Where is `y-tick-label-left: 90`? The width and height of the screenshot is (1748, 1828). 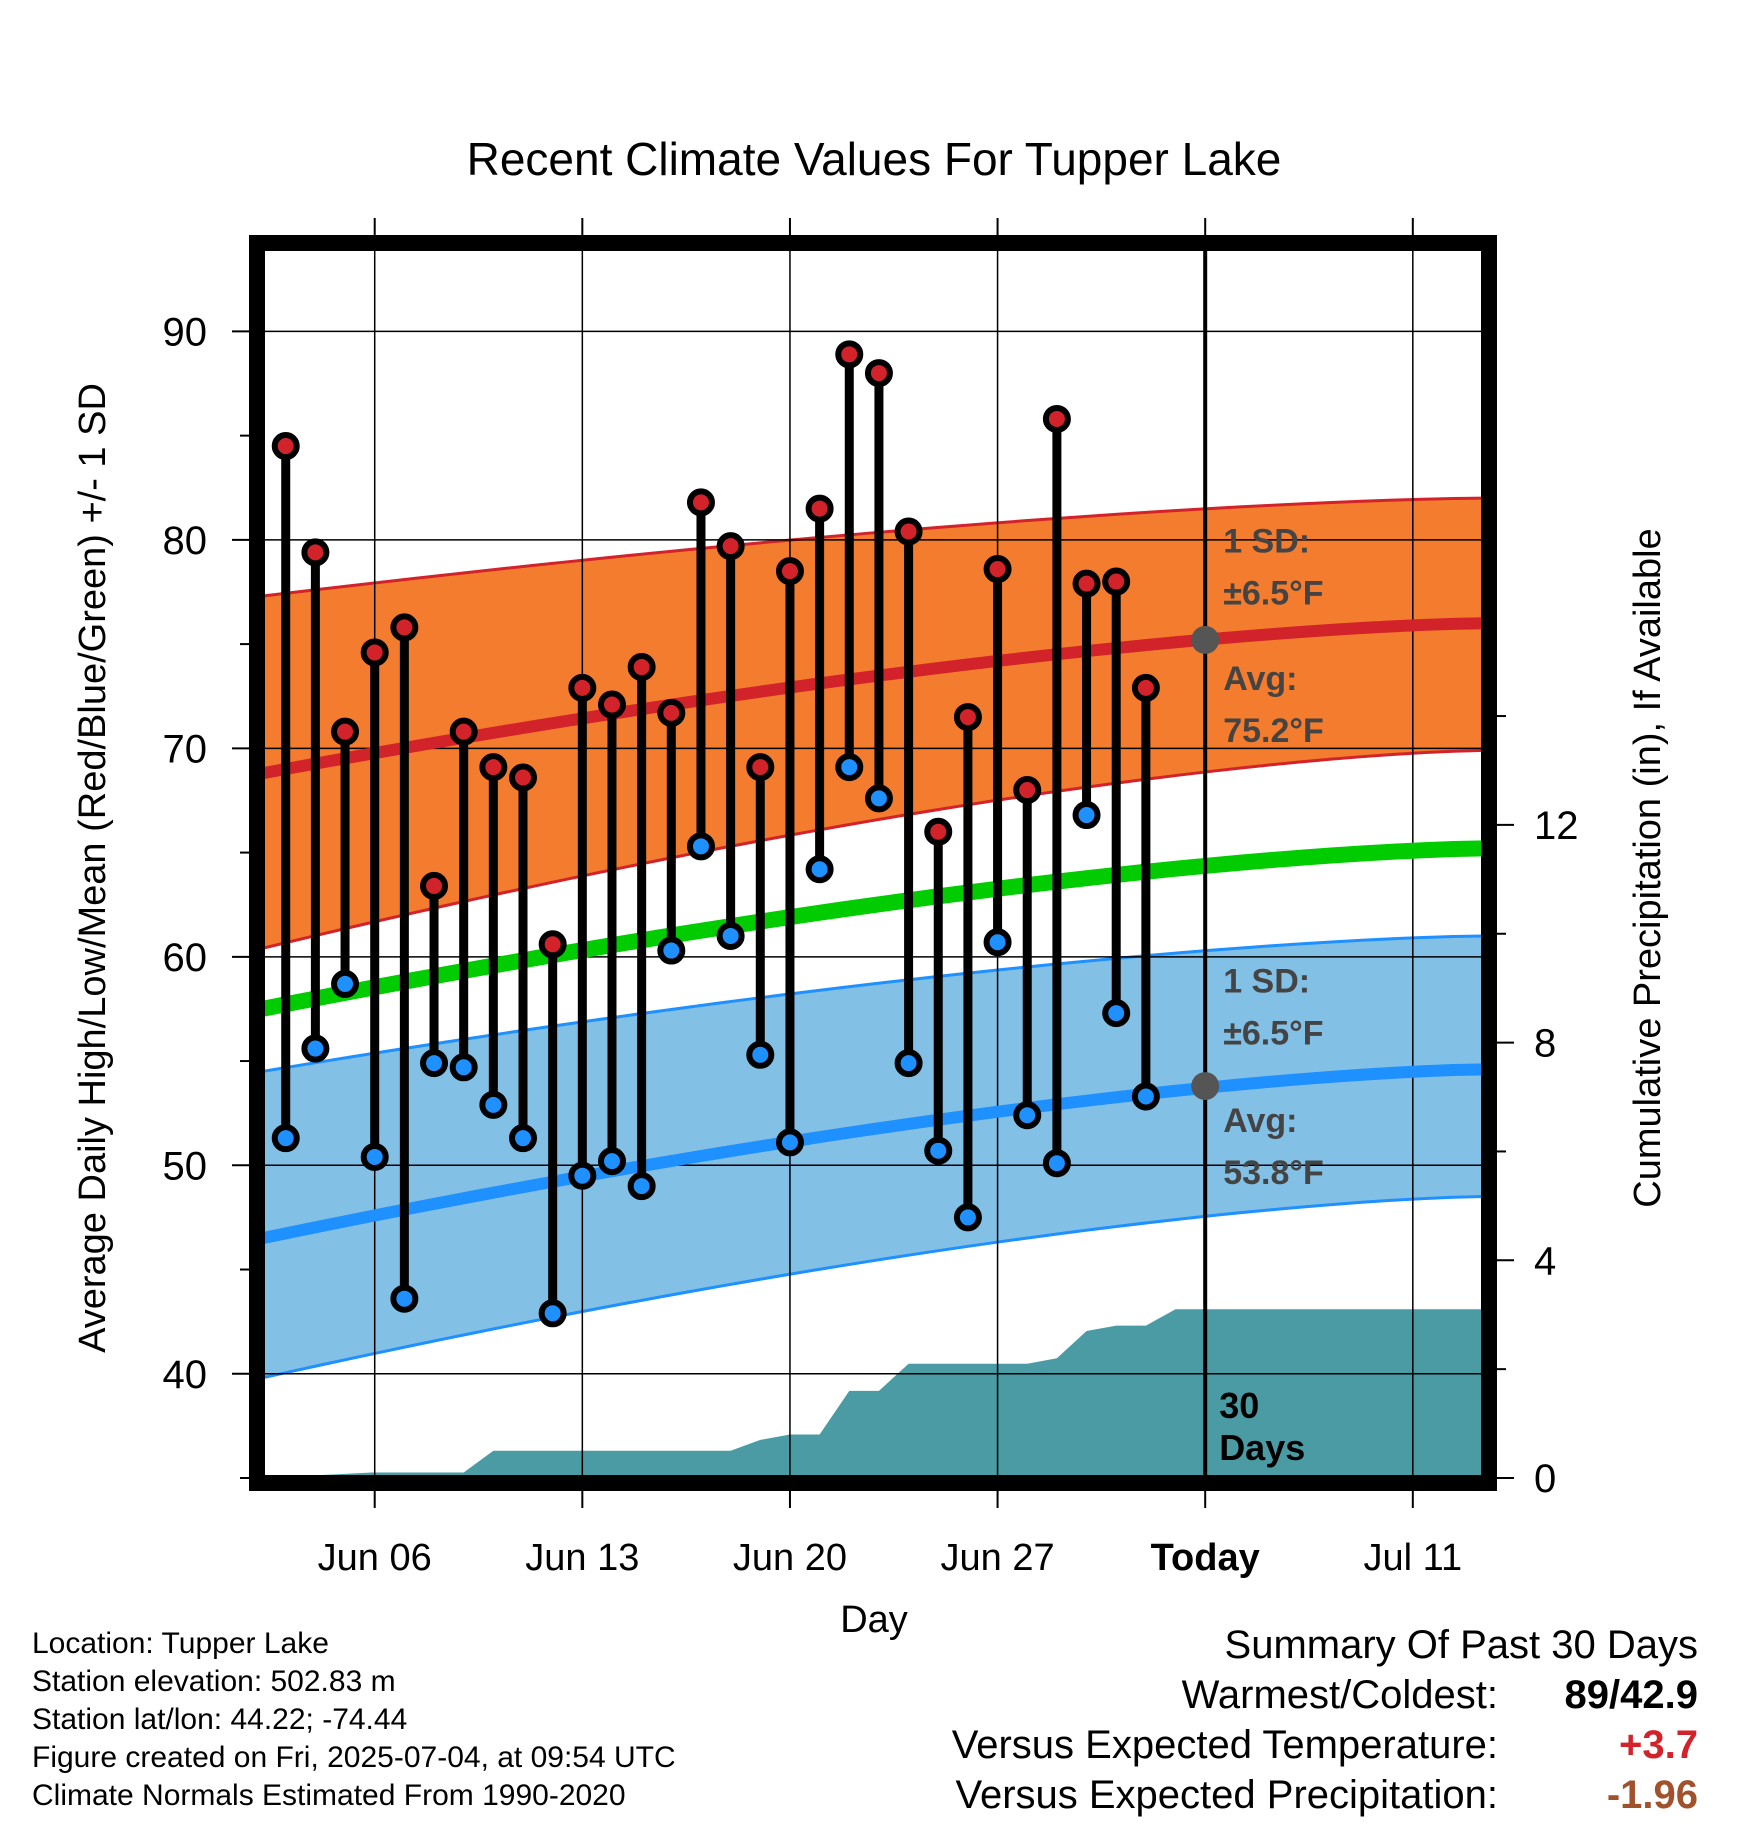 y-tick-label-left: 90 is located at coordinates (185, 332).